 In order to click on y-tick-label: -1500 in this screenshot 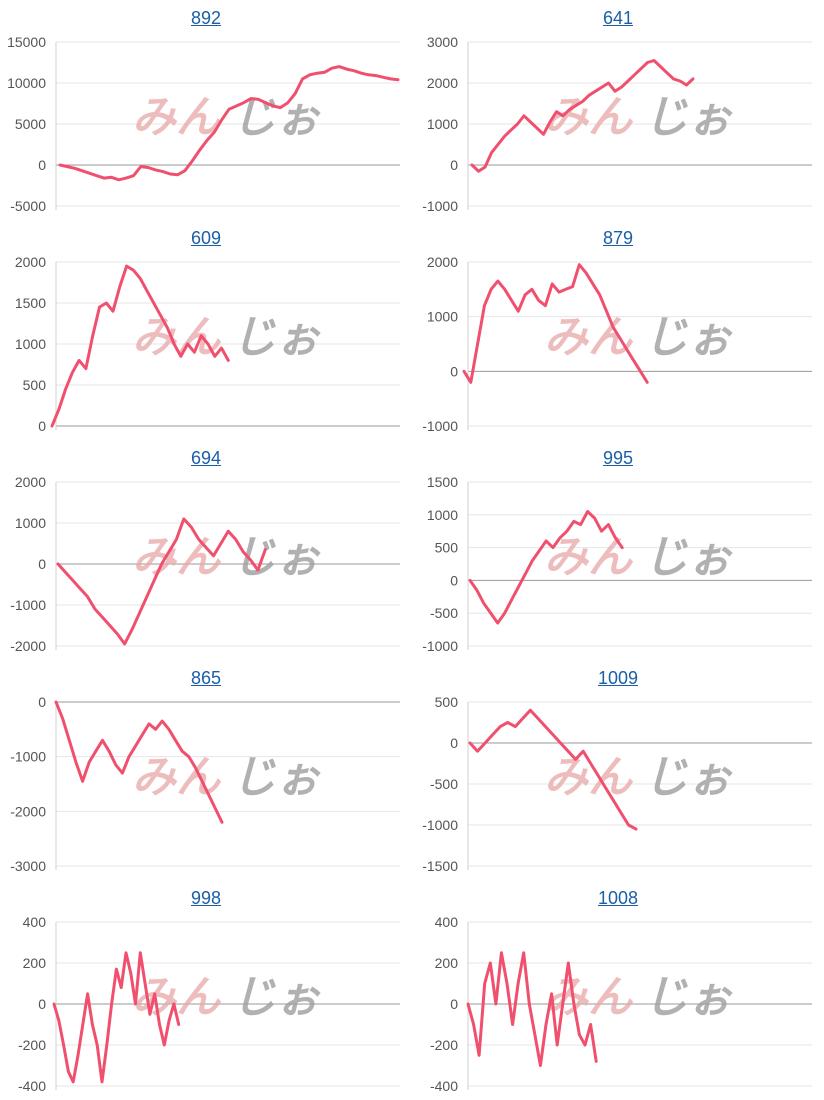, I will do `click(440, 866)`.